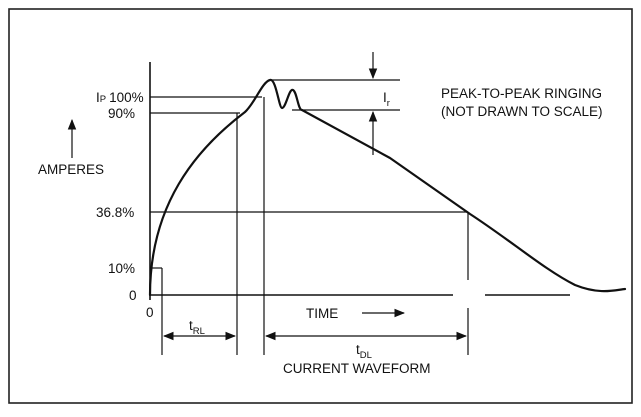 This screenshot has height=417, width=641. What do you see at coordinates (150, 312) in the screenshot?
I see `x-origin-label: 0` at bounding box center [150, 312].